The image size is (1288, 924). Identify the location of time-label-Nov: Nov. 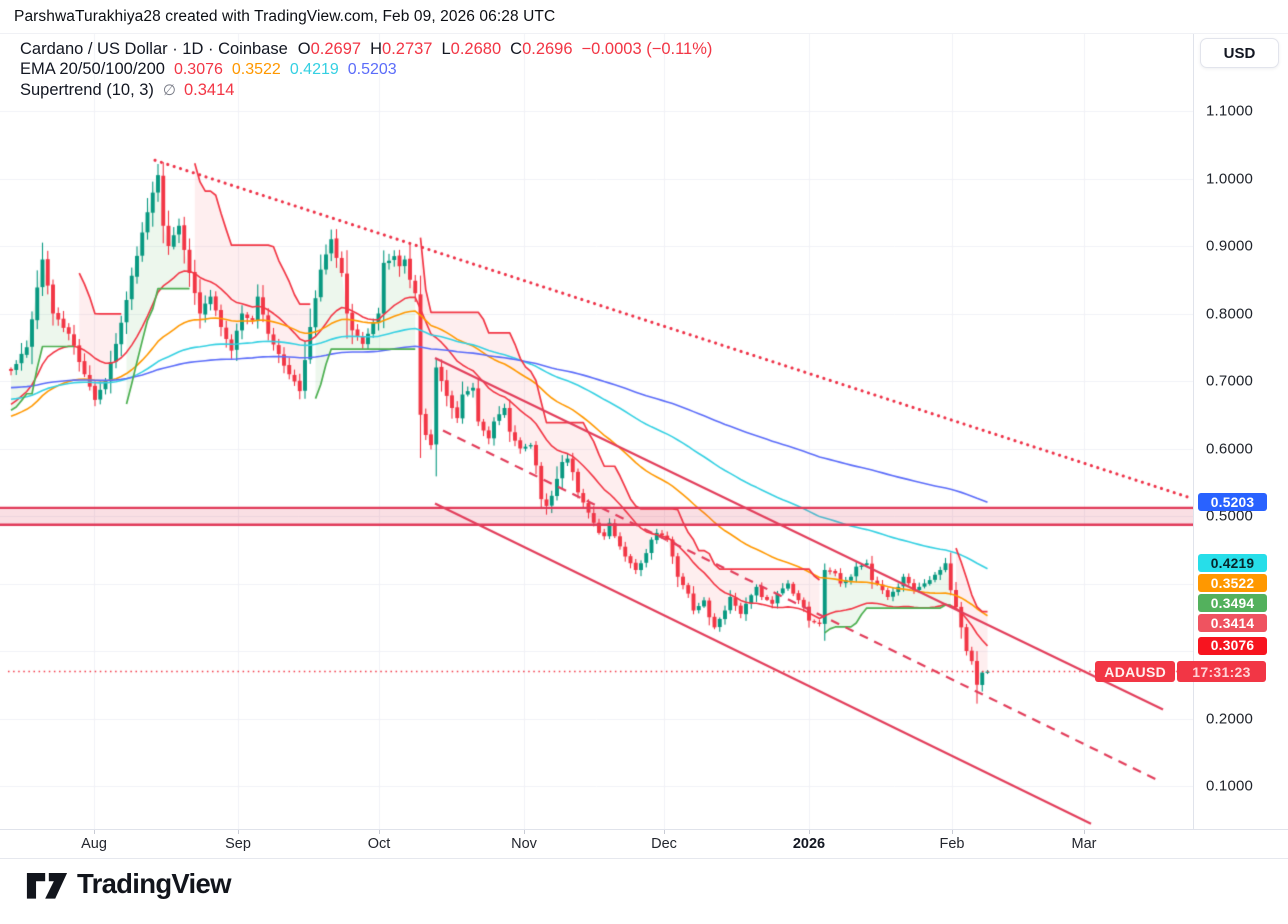
(524, 844).